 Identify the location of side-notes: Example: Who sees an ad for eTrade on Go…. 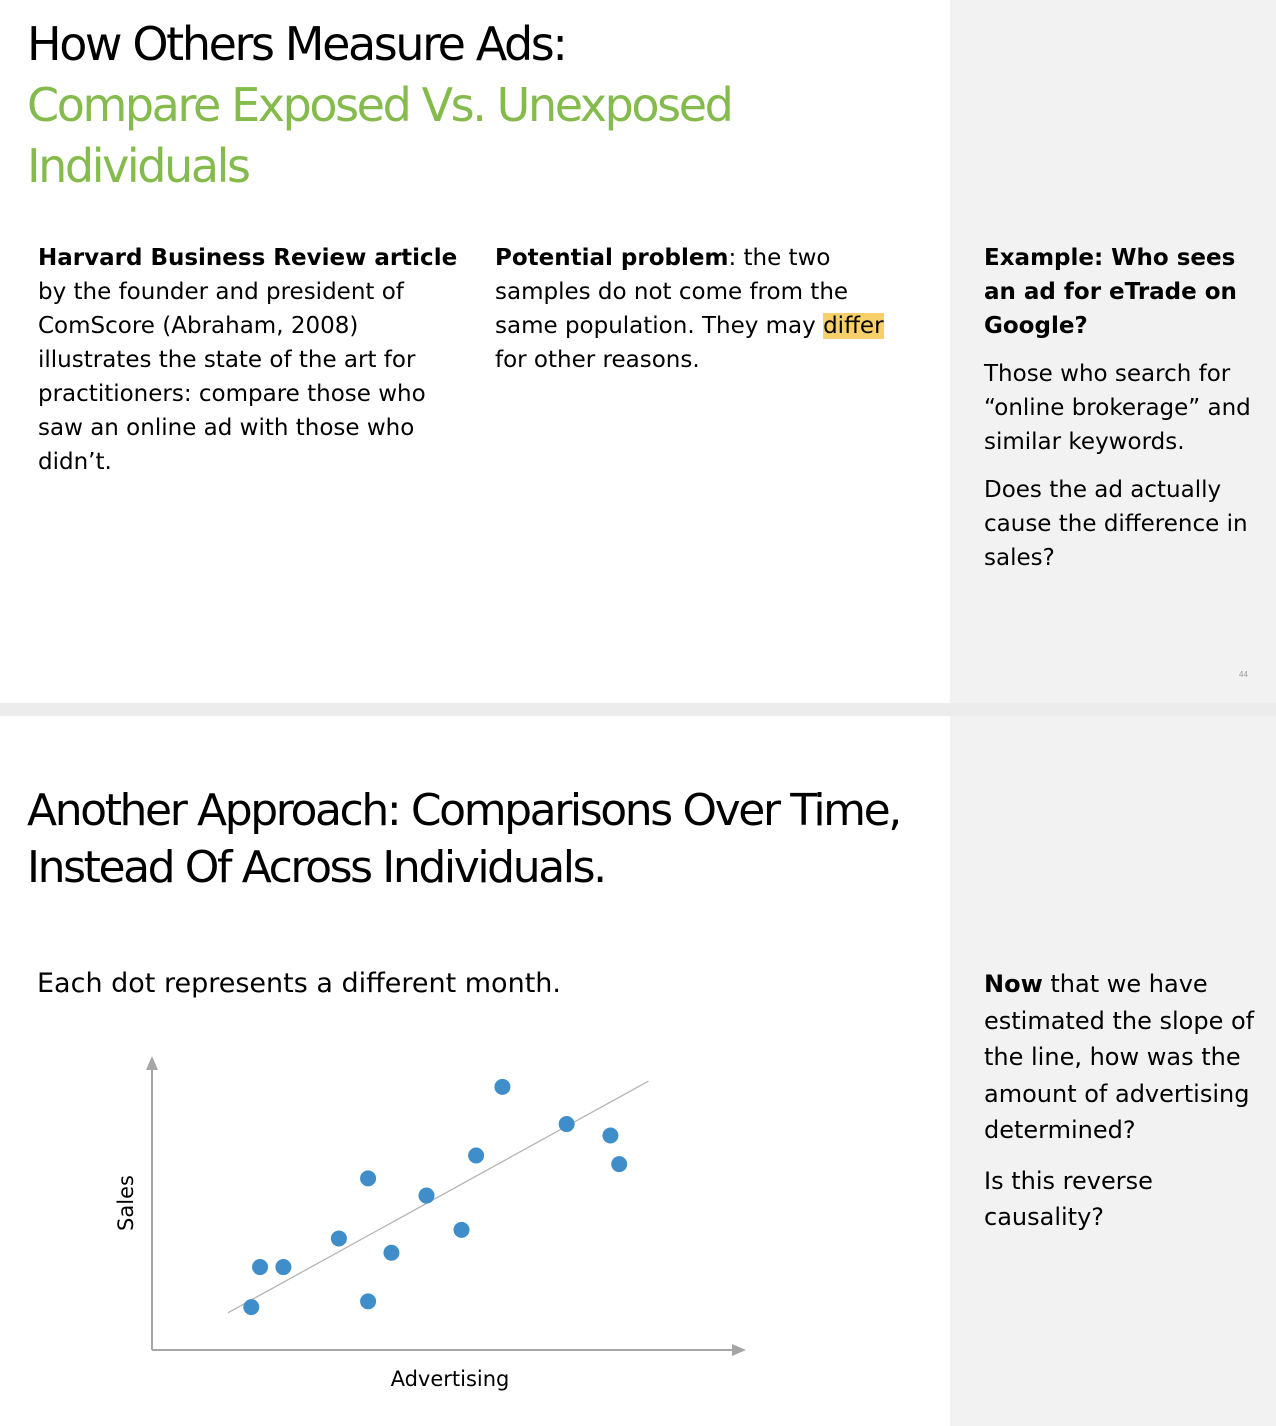
(1121, 408).